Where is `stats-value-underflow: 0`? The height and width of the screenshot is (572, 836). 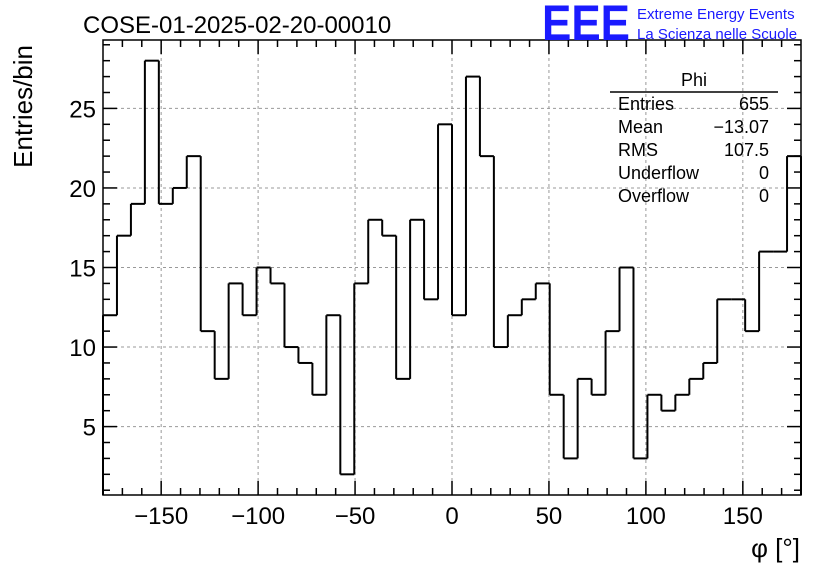 stats-value-underflow: 0 is located at coordinates (764, 173).